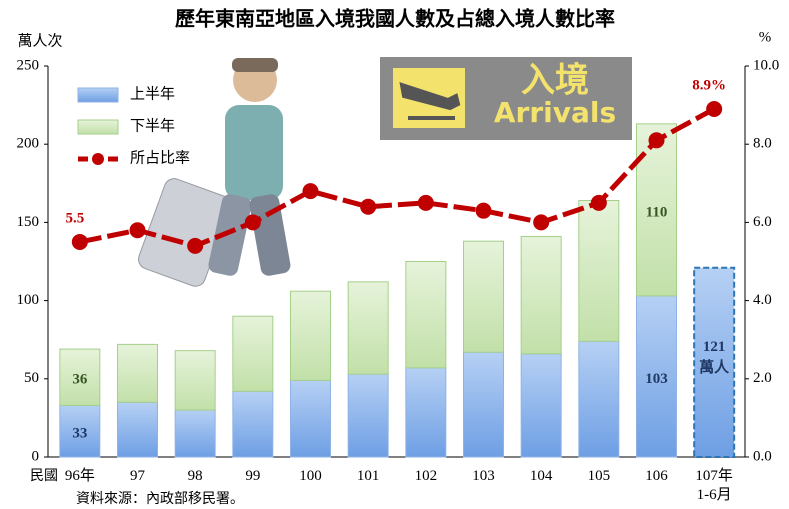 This screenshot has height=509, width=789. Describe the element at coordinates (599, 476) in the screenshot. I see `x-tick-label: 105` at that location.